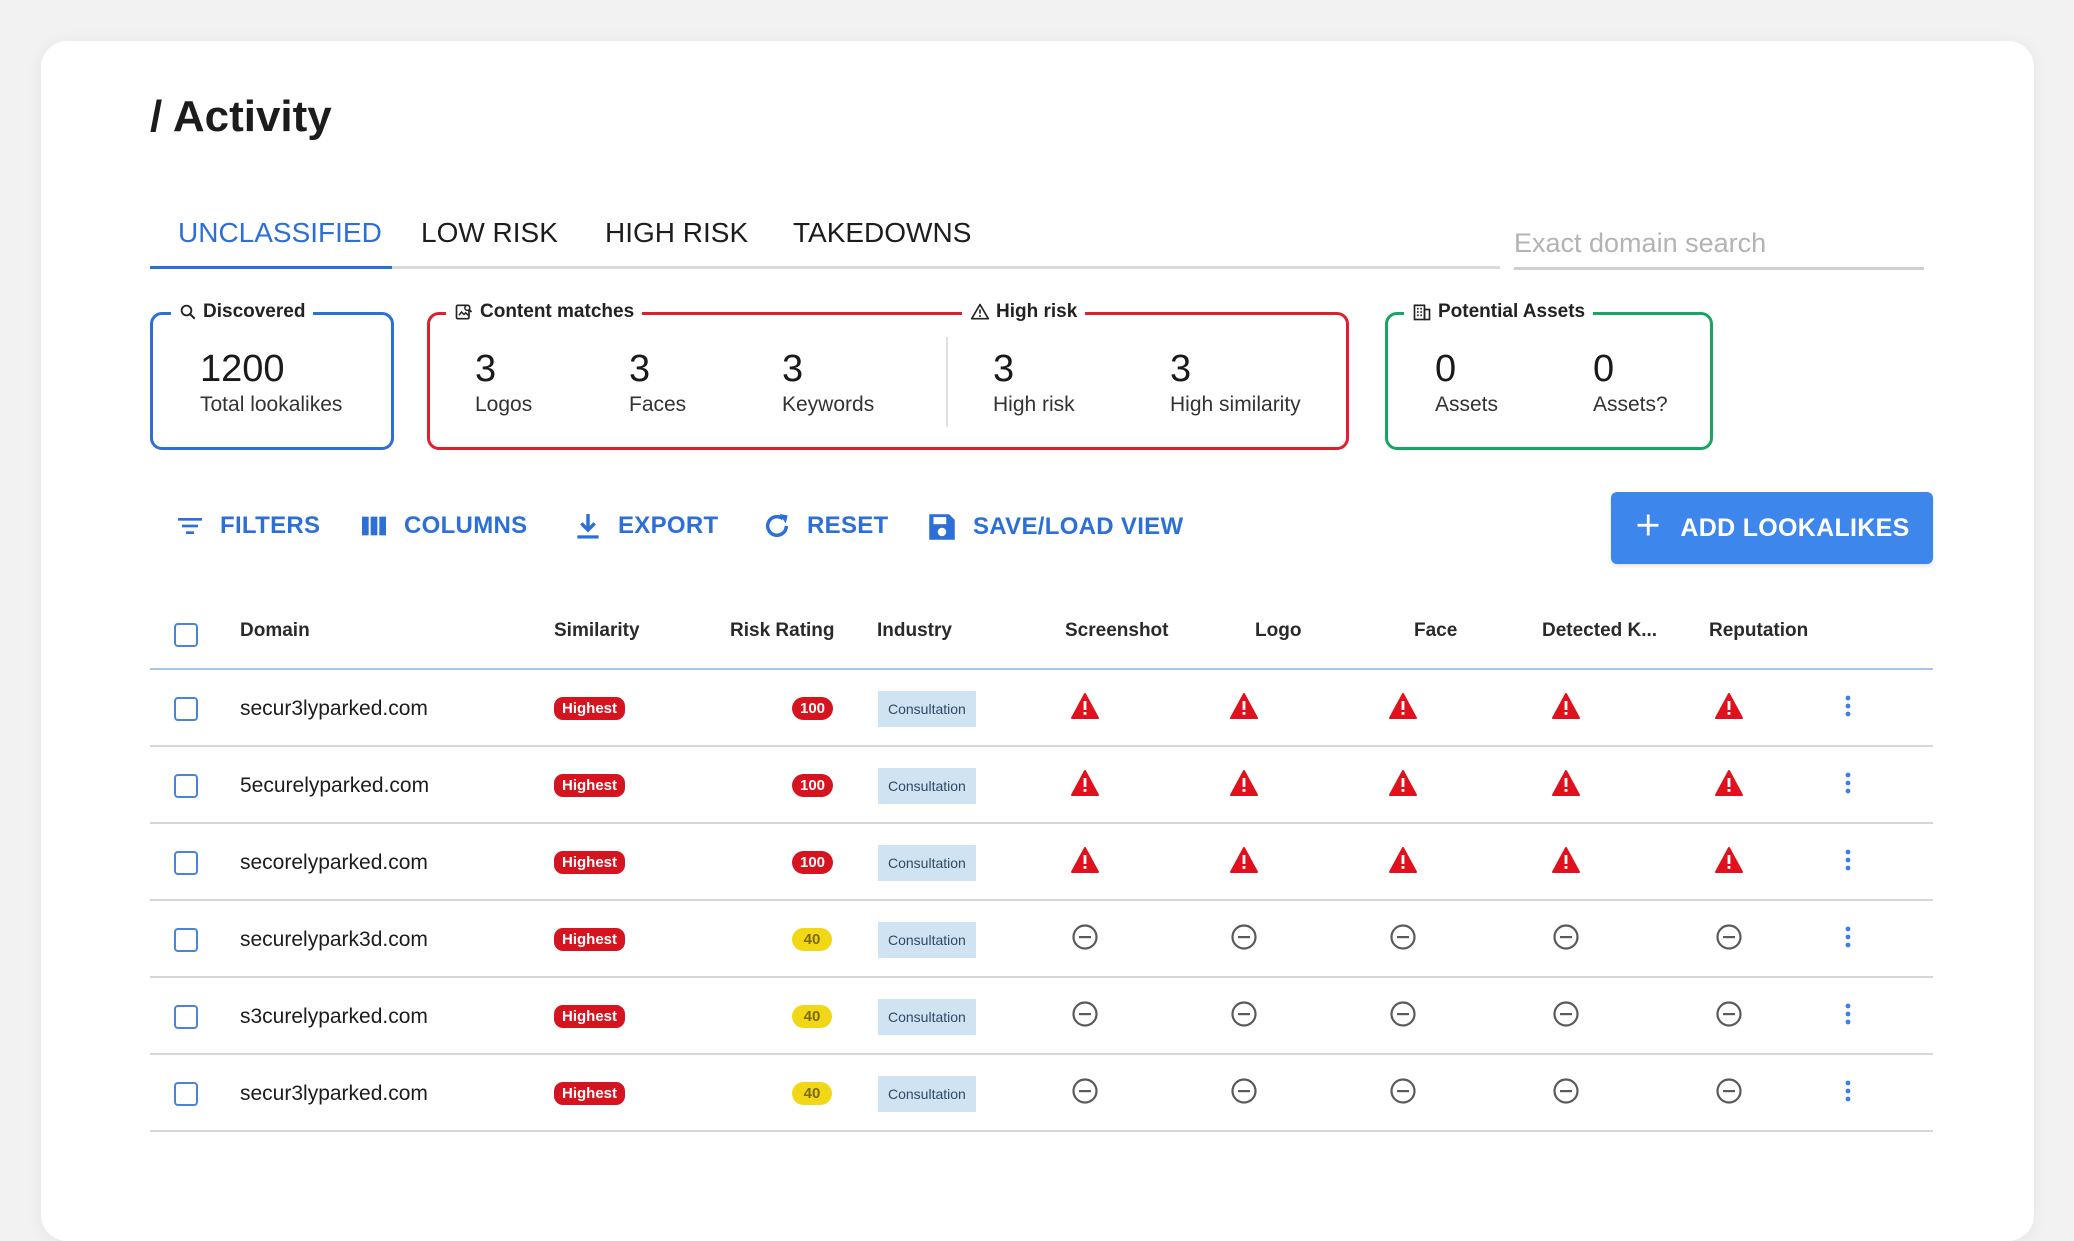 This screenshot has height=1241, width=2074. What do you see at coordinates (335, 785) in the screenshot?
I see `domain-cell: 5ecurelyparked.com` at bounding box center [335, 785].